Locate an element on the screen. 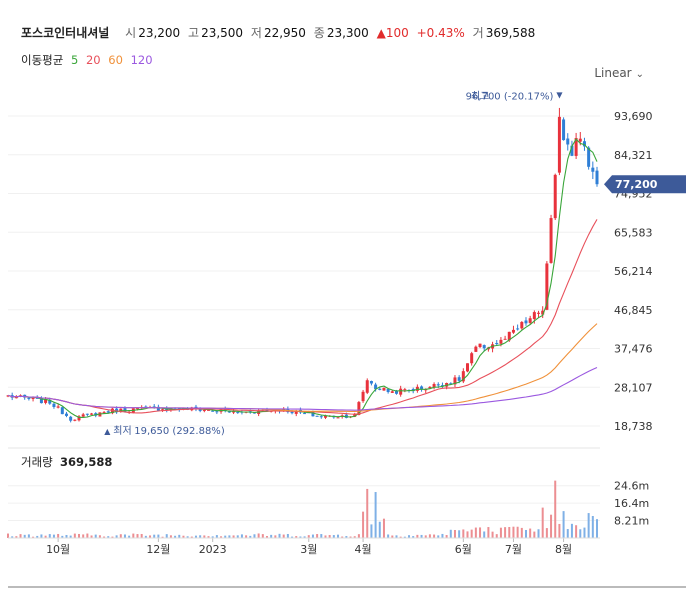 This screenshot has height=591, width=690. volume-tick-label: 16.4m is located at coordinates (631, 503).